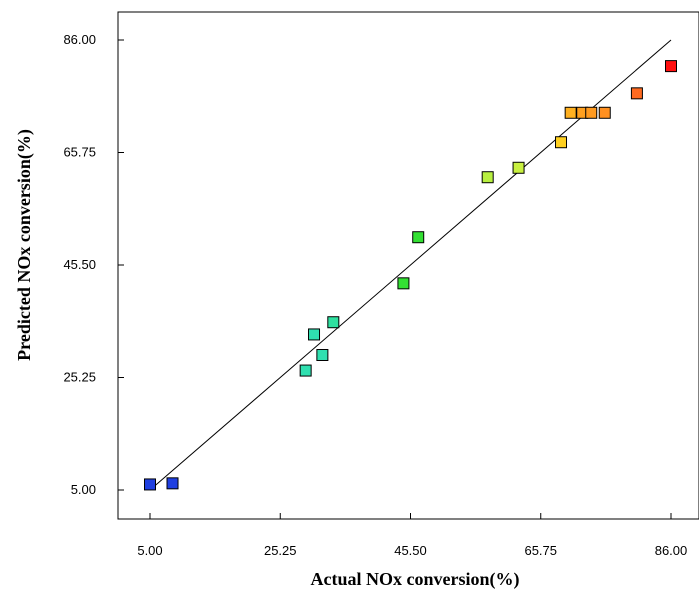 This screenshot has width=699, height=592. Describe the element at coordinates (83, 489) in the screenshot. I see `y-tick-label: 5.00` at that location.